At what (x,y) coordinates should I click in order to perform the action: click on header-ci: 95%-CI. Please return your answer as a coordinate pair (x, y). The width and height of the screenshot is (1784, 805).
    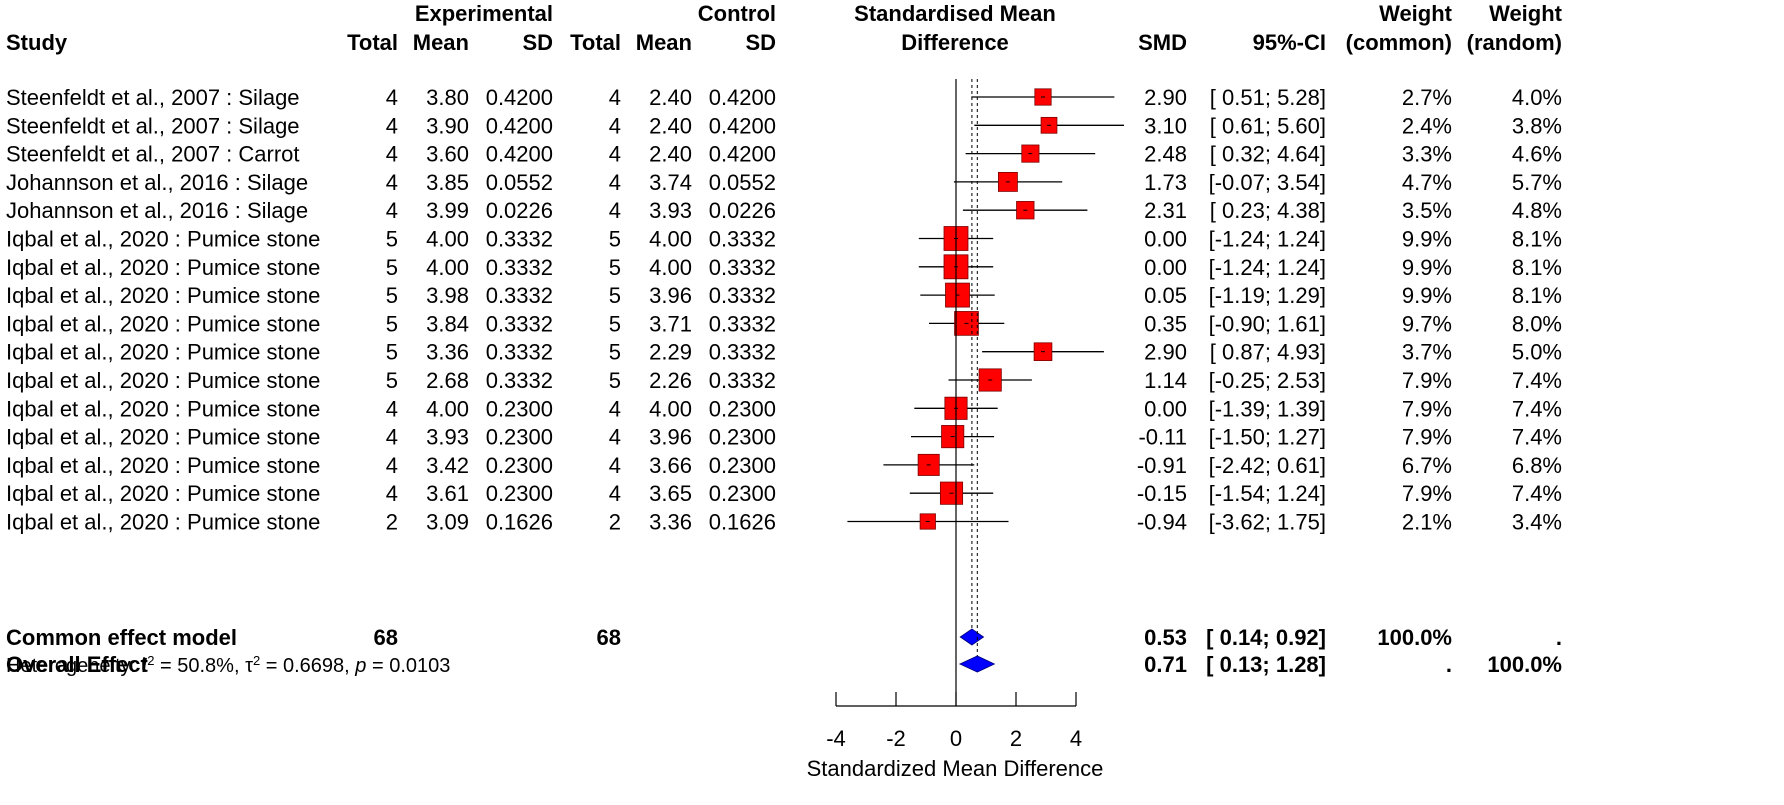
    Looking at the image, I should click on (1289, 42).